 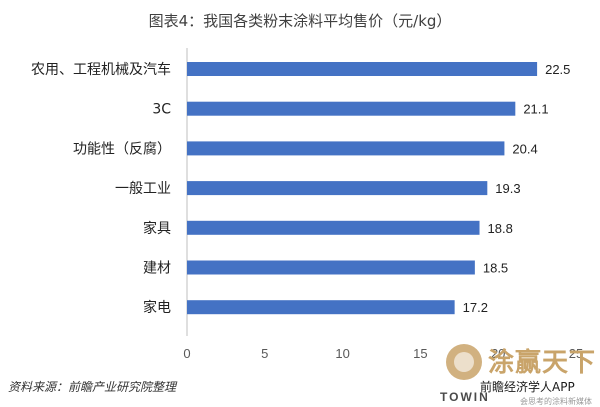 What do you see at coordinates (186, 353) in the screenshot?
I see `x-tick-label-0: 0` at bounding box center [186, 353].